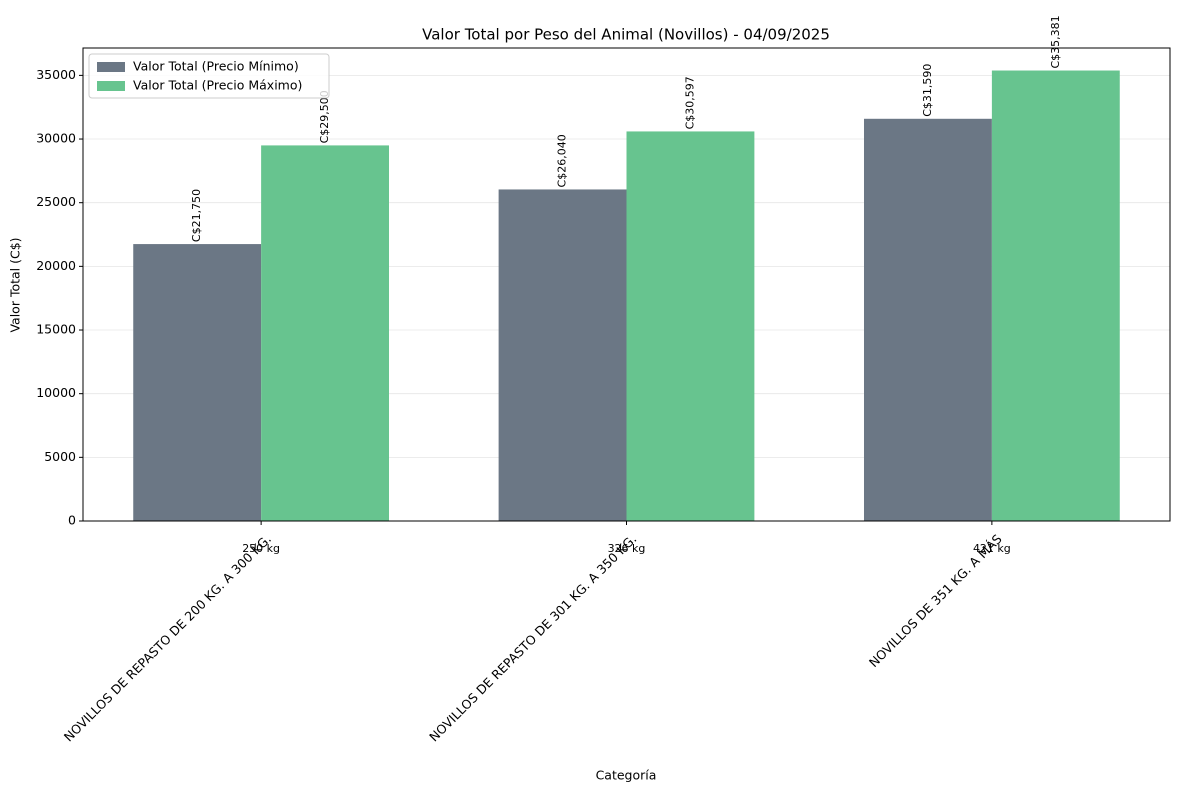 This screenshot has height=795, width=1179. What do you see at coordinates (56, 201) in the screenshot?
I see `y-tick-label: 25000` at bounding box center [56, 201].